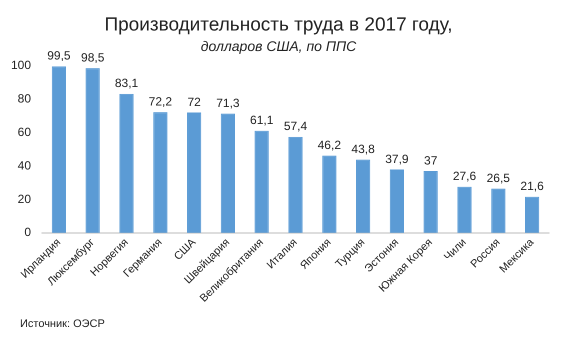  What do you see at coordinates (194, 101) in the screenshot?
I see `data-label: 72` at bounding box center [194, 101].